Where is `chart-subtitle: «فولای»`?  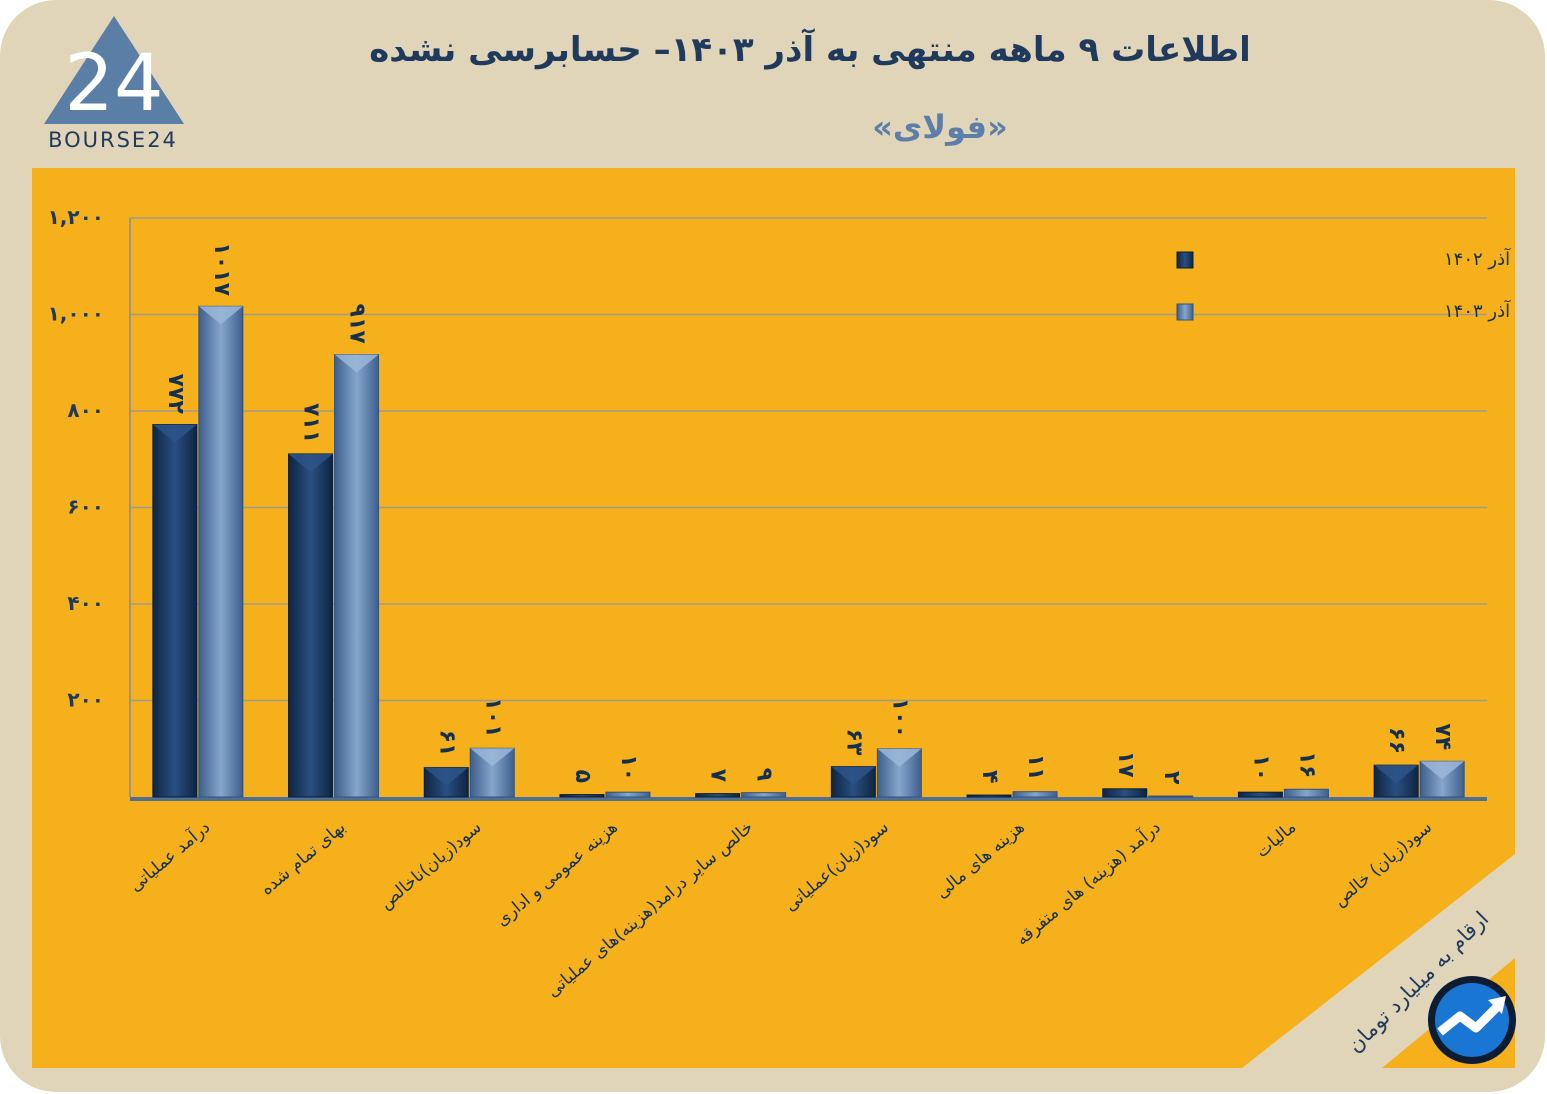
chart-subtitle: «فولای» is located at coordinates (940, 127).